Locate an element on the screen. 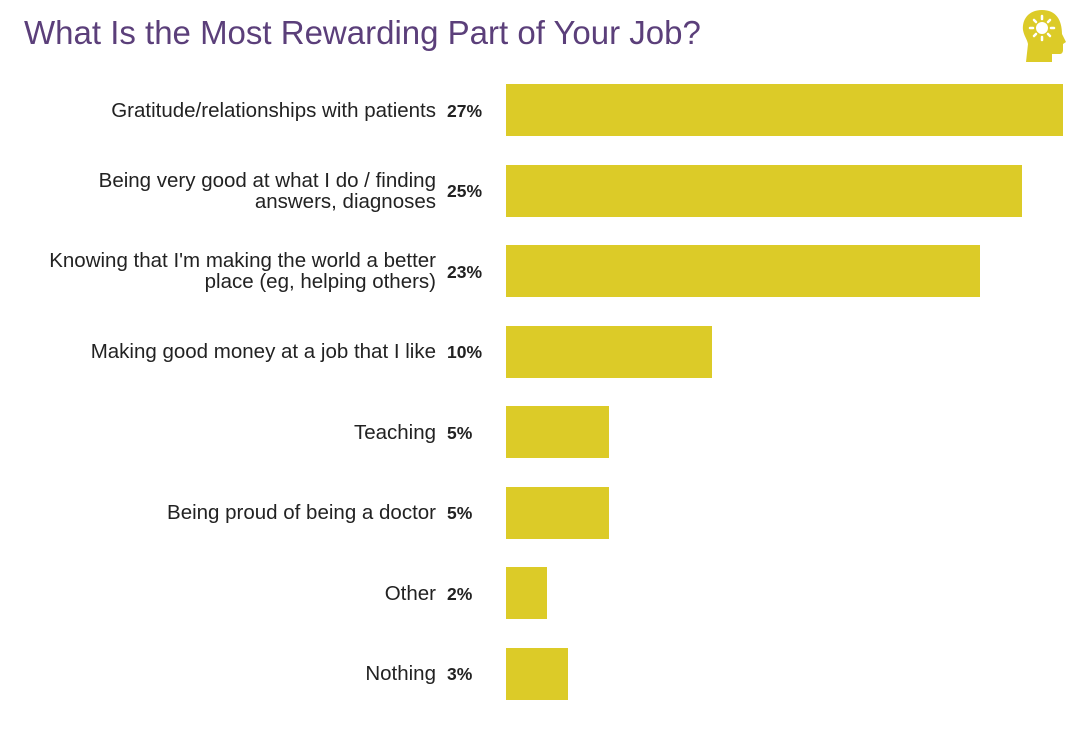 This screenshot has height=735, width=1080. head-icon is located at coordinates (1044, 36).